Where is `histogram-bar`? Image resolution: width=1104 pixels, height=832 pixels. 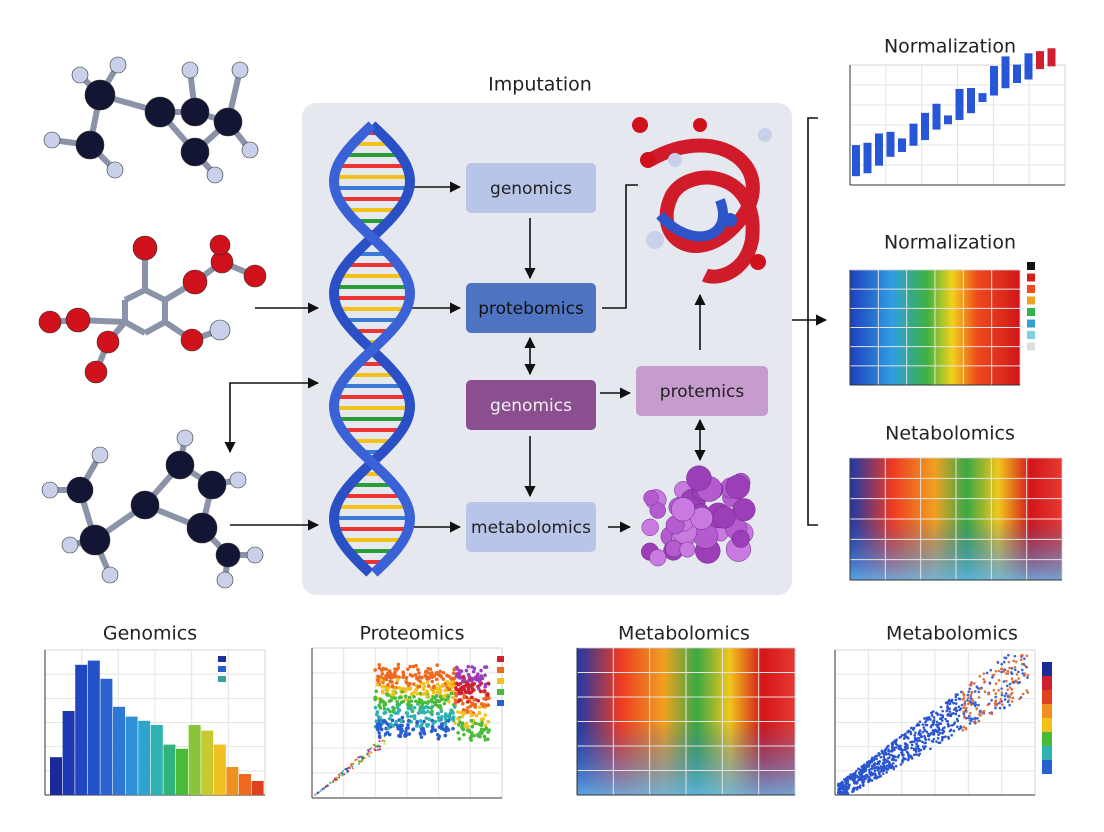
histogram-bar is located at coordinates (156, 760).